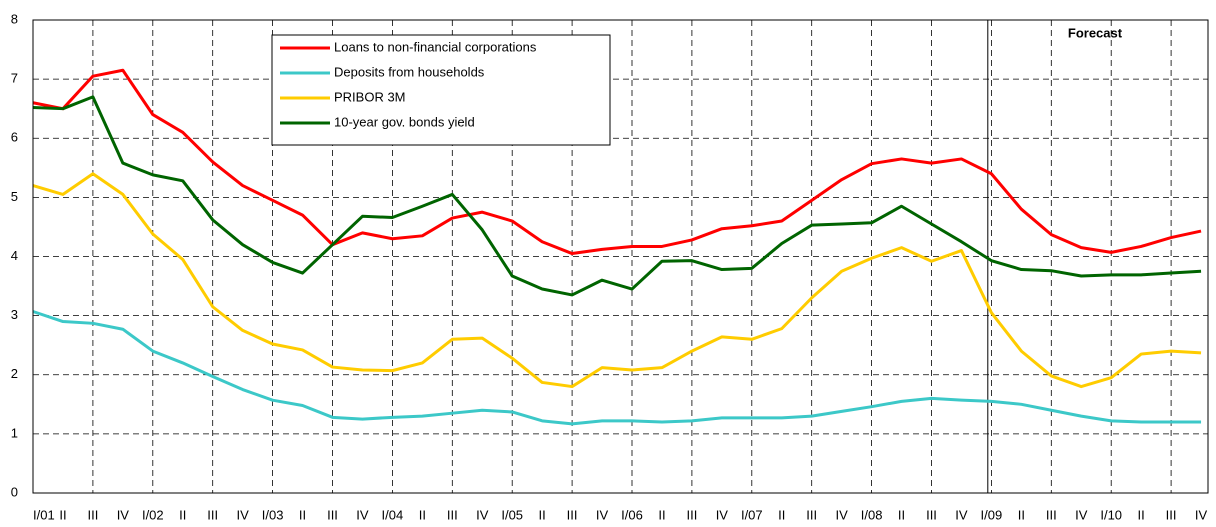 This screenshot has width=1216, height=527. What do you see at coordinates (14, 432) in the screenshot?
I see `y-tick-label: 1` at bounding box center [14, 432].